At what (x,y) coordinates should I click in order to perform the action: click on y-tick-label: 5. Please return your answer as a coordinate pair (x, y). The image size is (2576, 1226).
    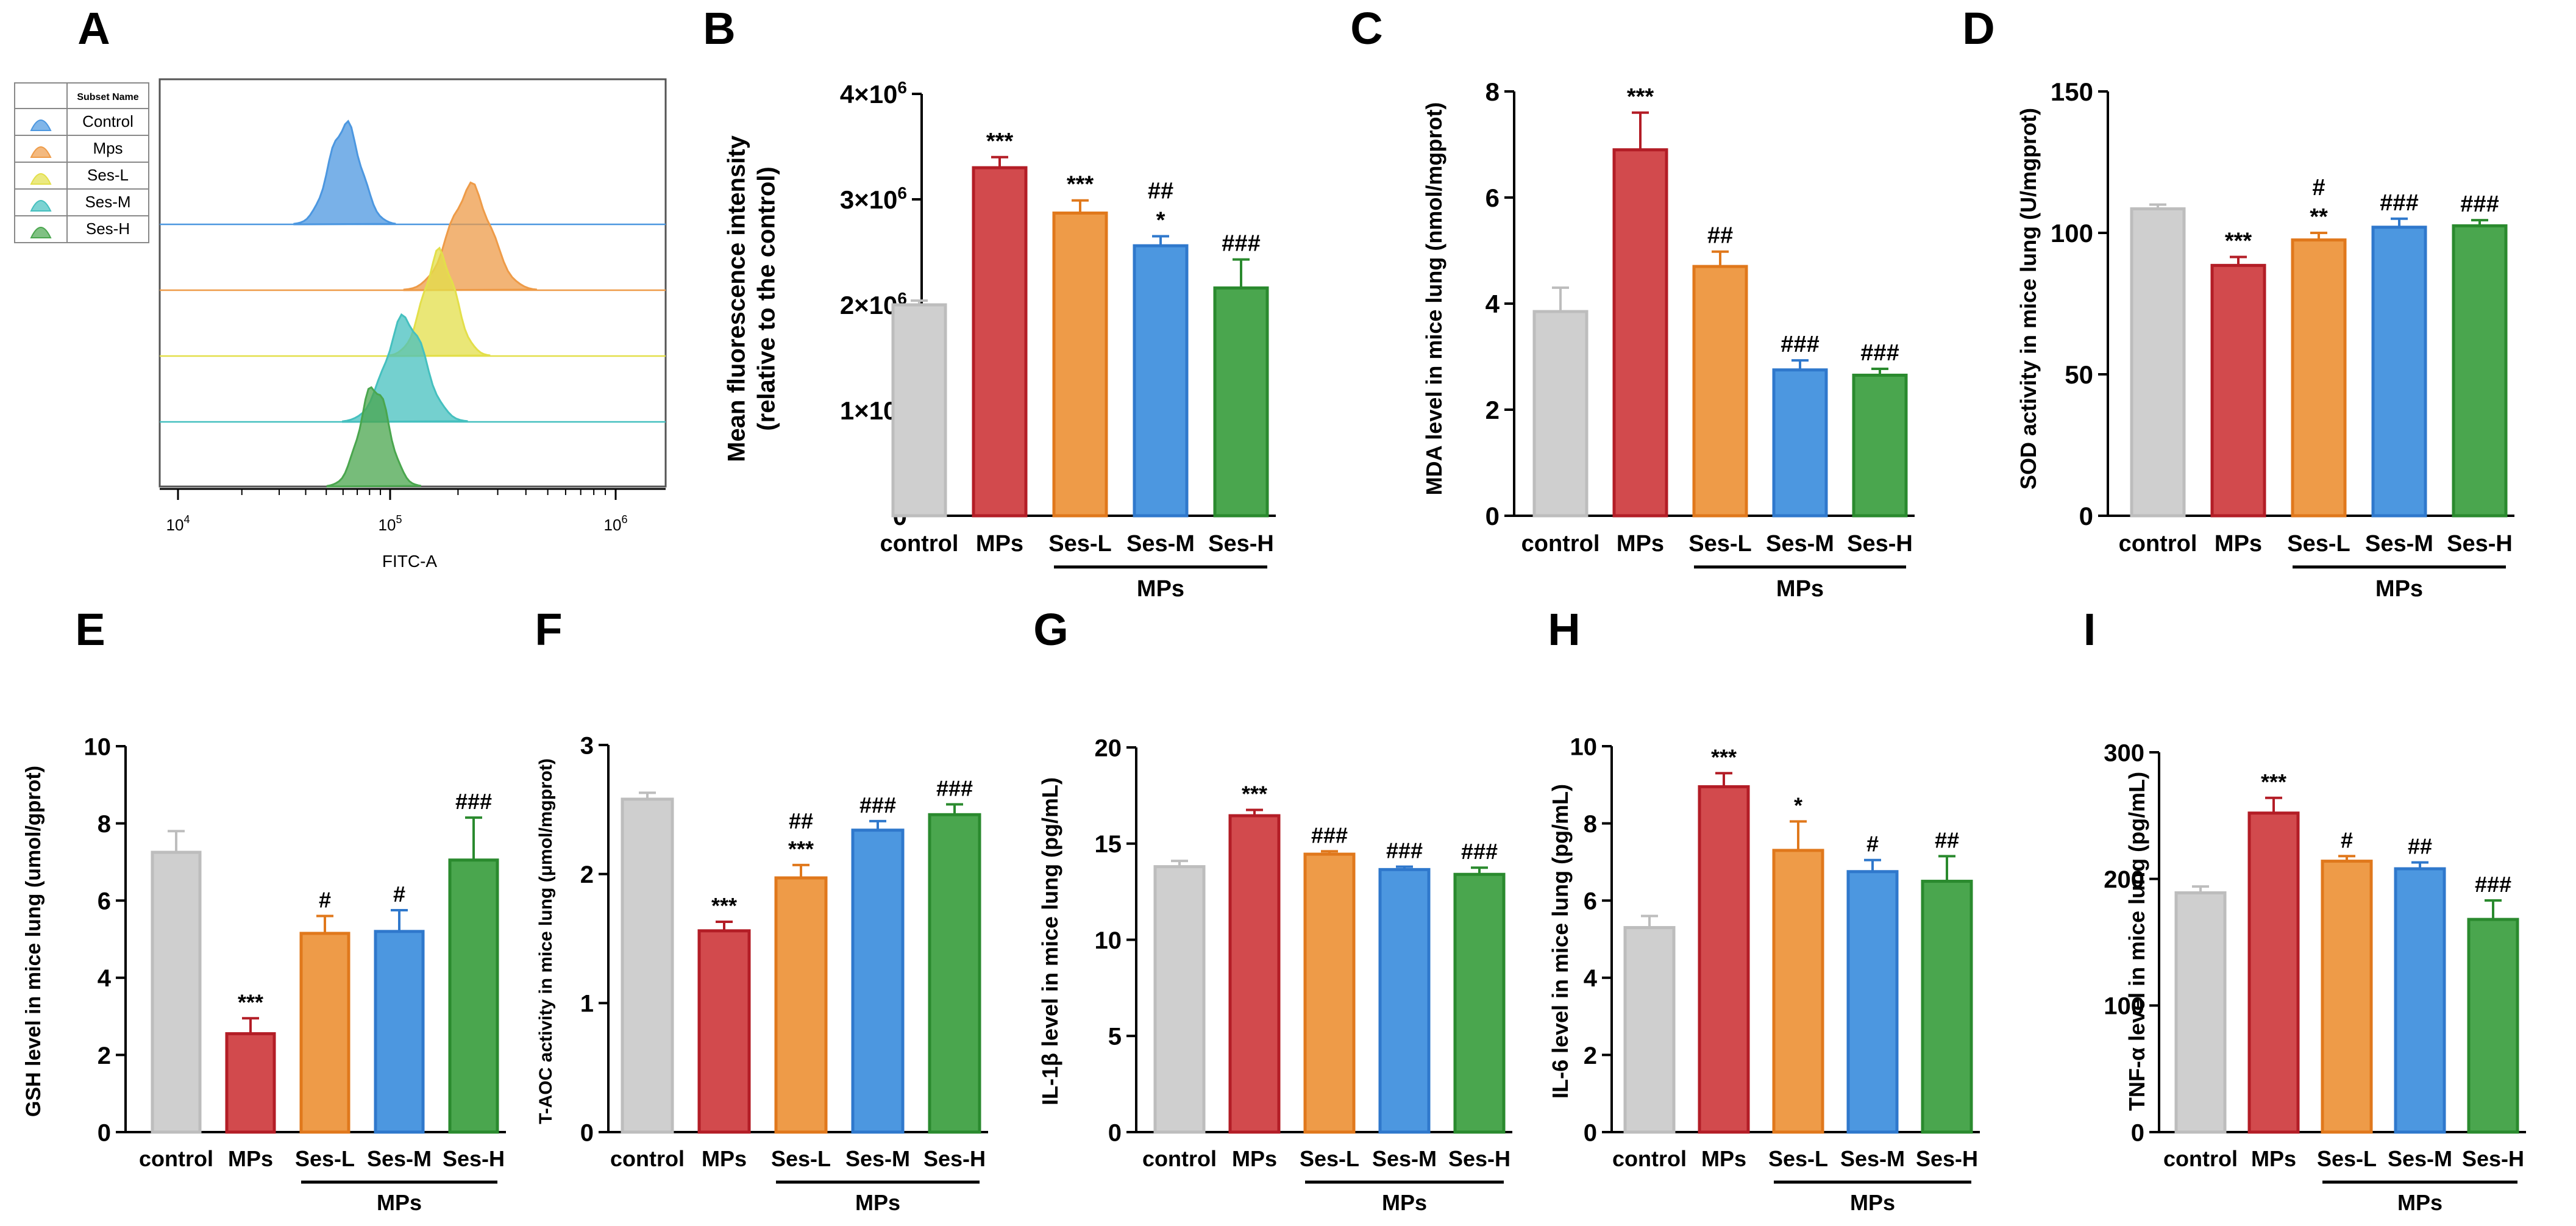
    Looking at the image, I should click on (1115, 1037).